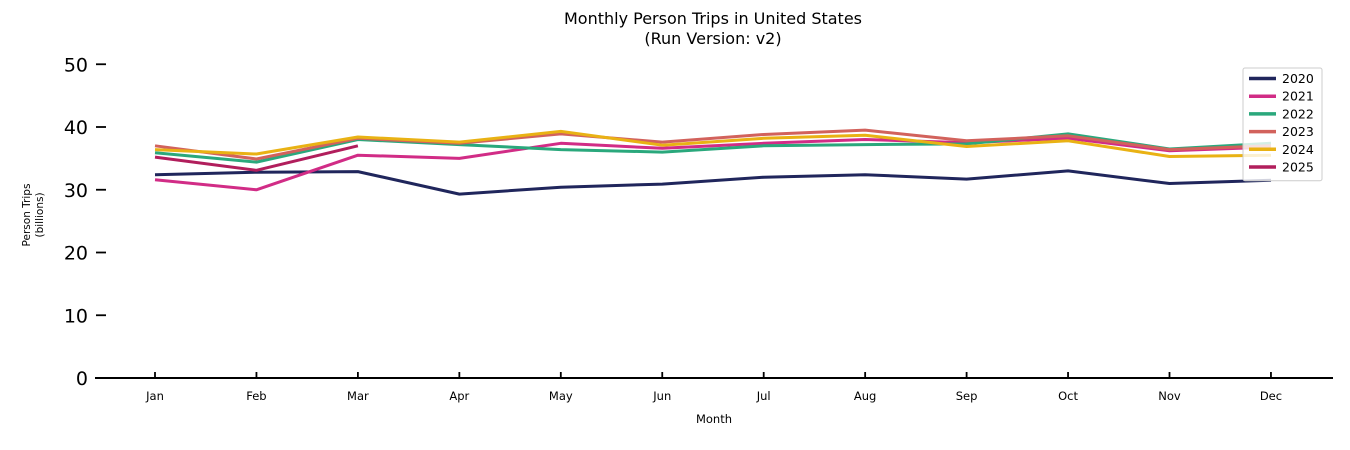 The image size is (1350, 450). What do you see at coordinates (154, 396) in the screenshot?
I see `x-tick-label: Jan` at bounding box center [154, 396].